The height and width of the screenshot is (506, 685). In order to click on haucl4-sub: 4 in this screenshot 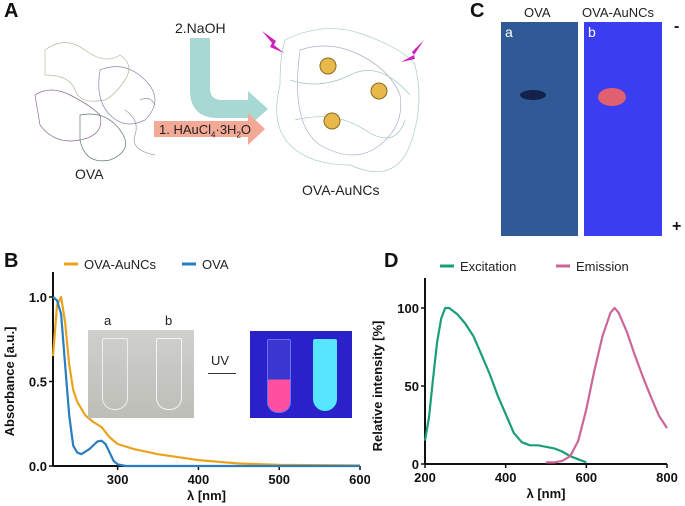, I will do `click(213, 135)`.